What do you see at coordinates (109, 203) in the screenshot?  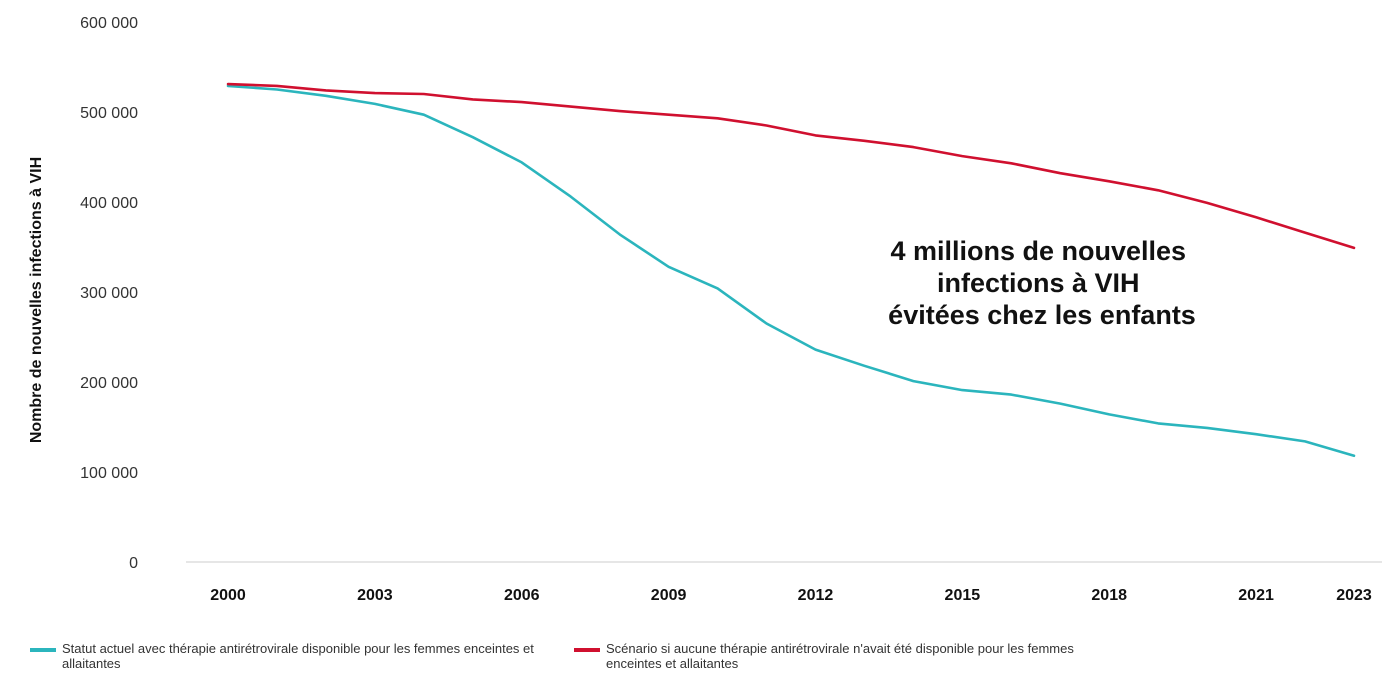 I see `y-tick-label: 400 000` at bounding box center [109, 203].